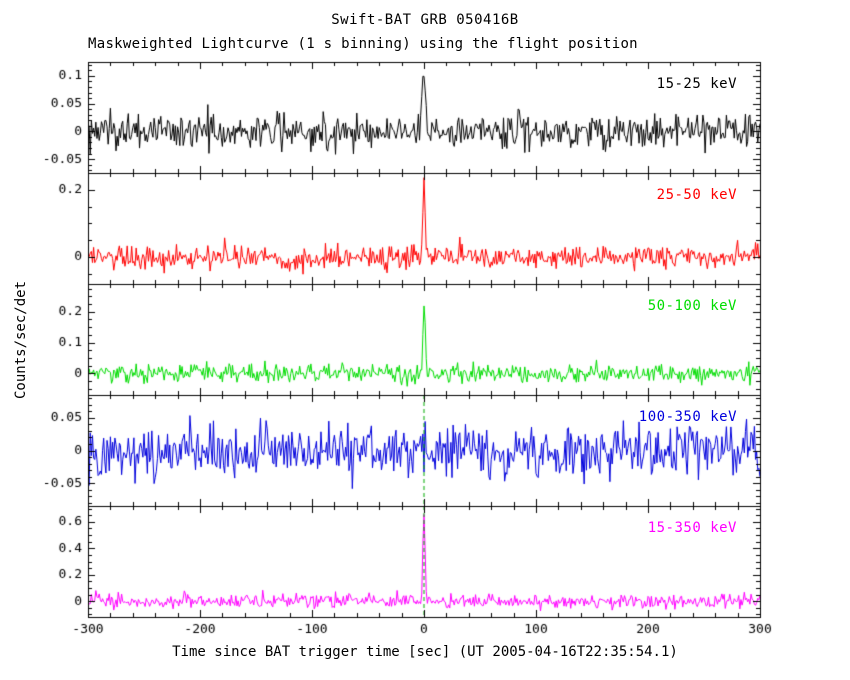 This screenshot has width=850, height=680. I want to click on panel-label-100-350-kev: 100-350 keV, so click(687, 417).